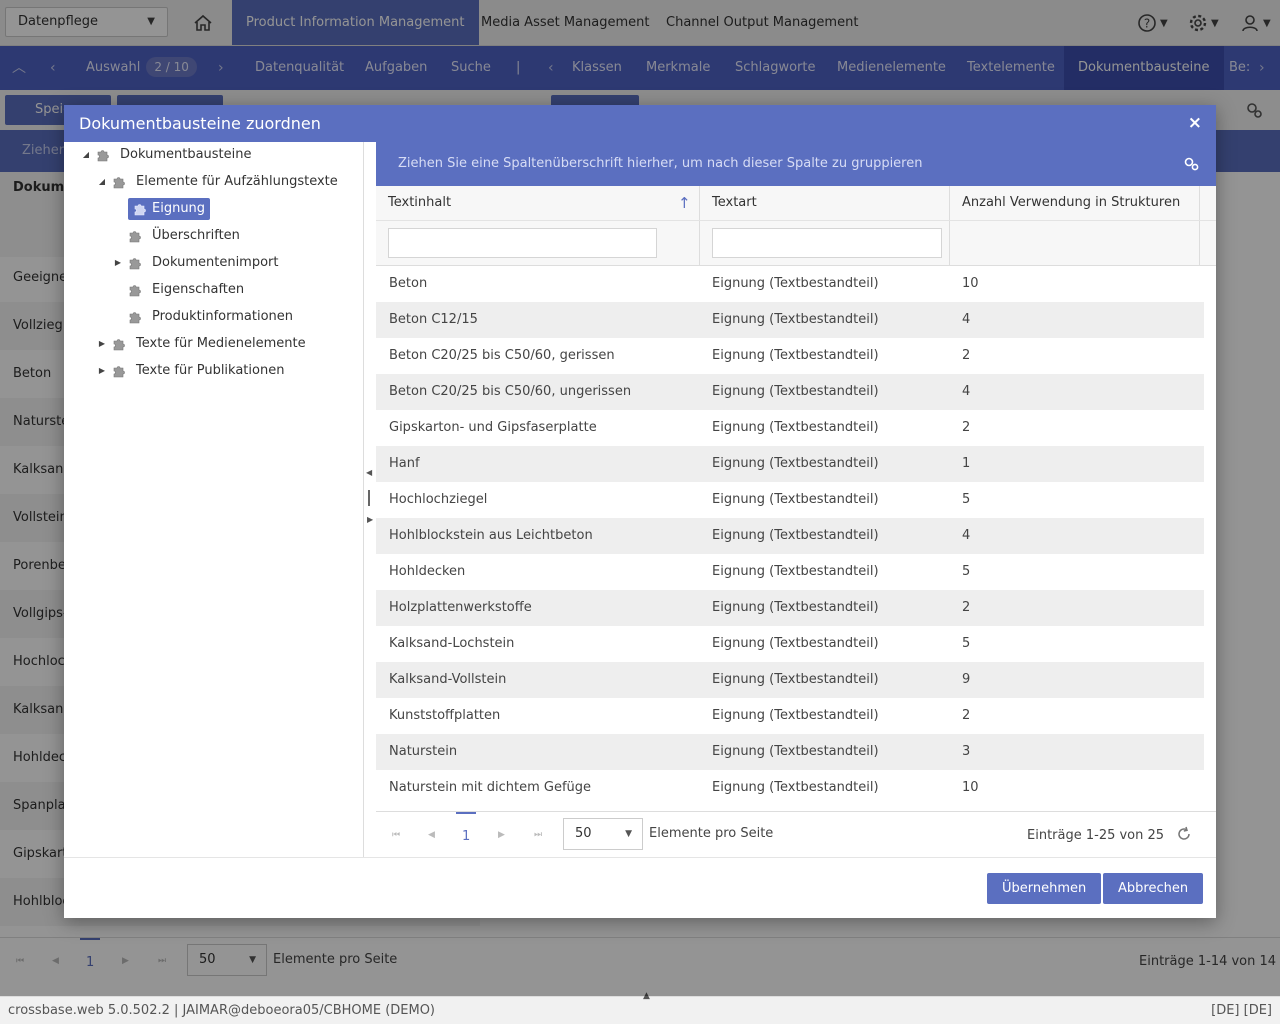 The image size is (1280, 1024). I want to click on chevron-down-icon: ▼, so click(151, 21).